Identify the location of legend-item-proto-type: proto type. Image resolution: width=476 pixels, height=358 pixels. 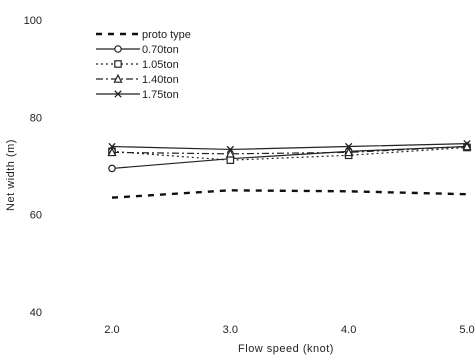
(143, 35).